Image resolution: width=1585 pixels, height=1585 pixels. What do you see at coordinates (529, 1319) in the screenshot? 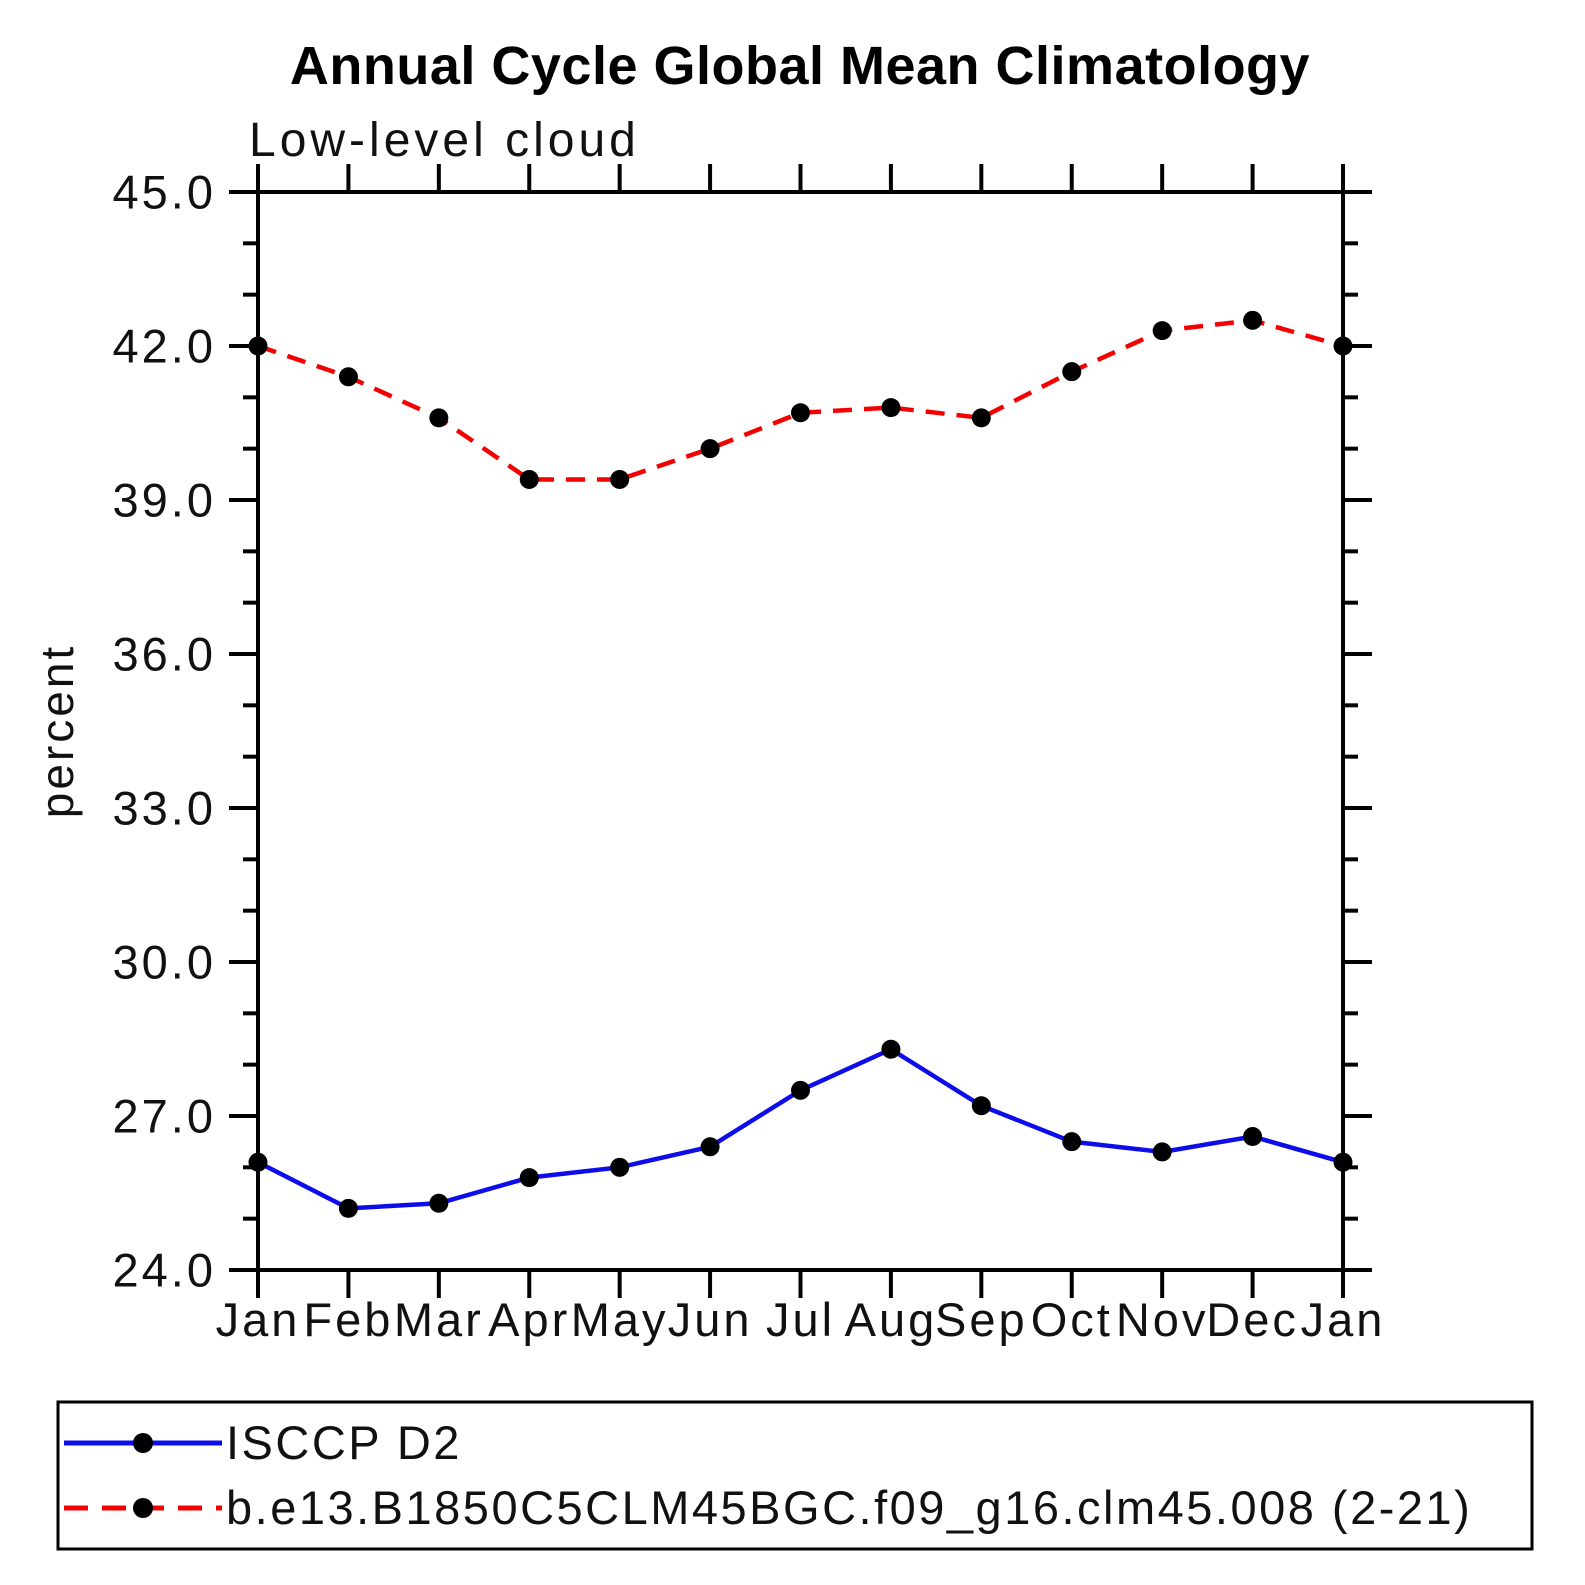
I see `x-tick-label: Apr` at bounding box center [529, 1319].